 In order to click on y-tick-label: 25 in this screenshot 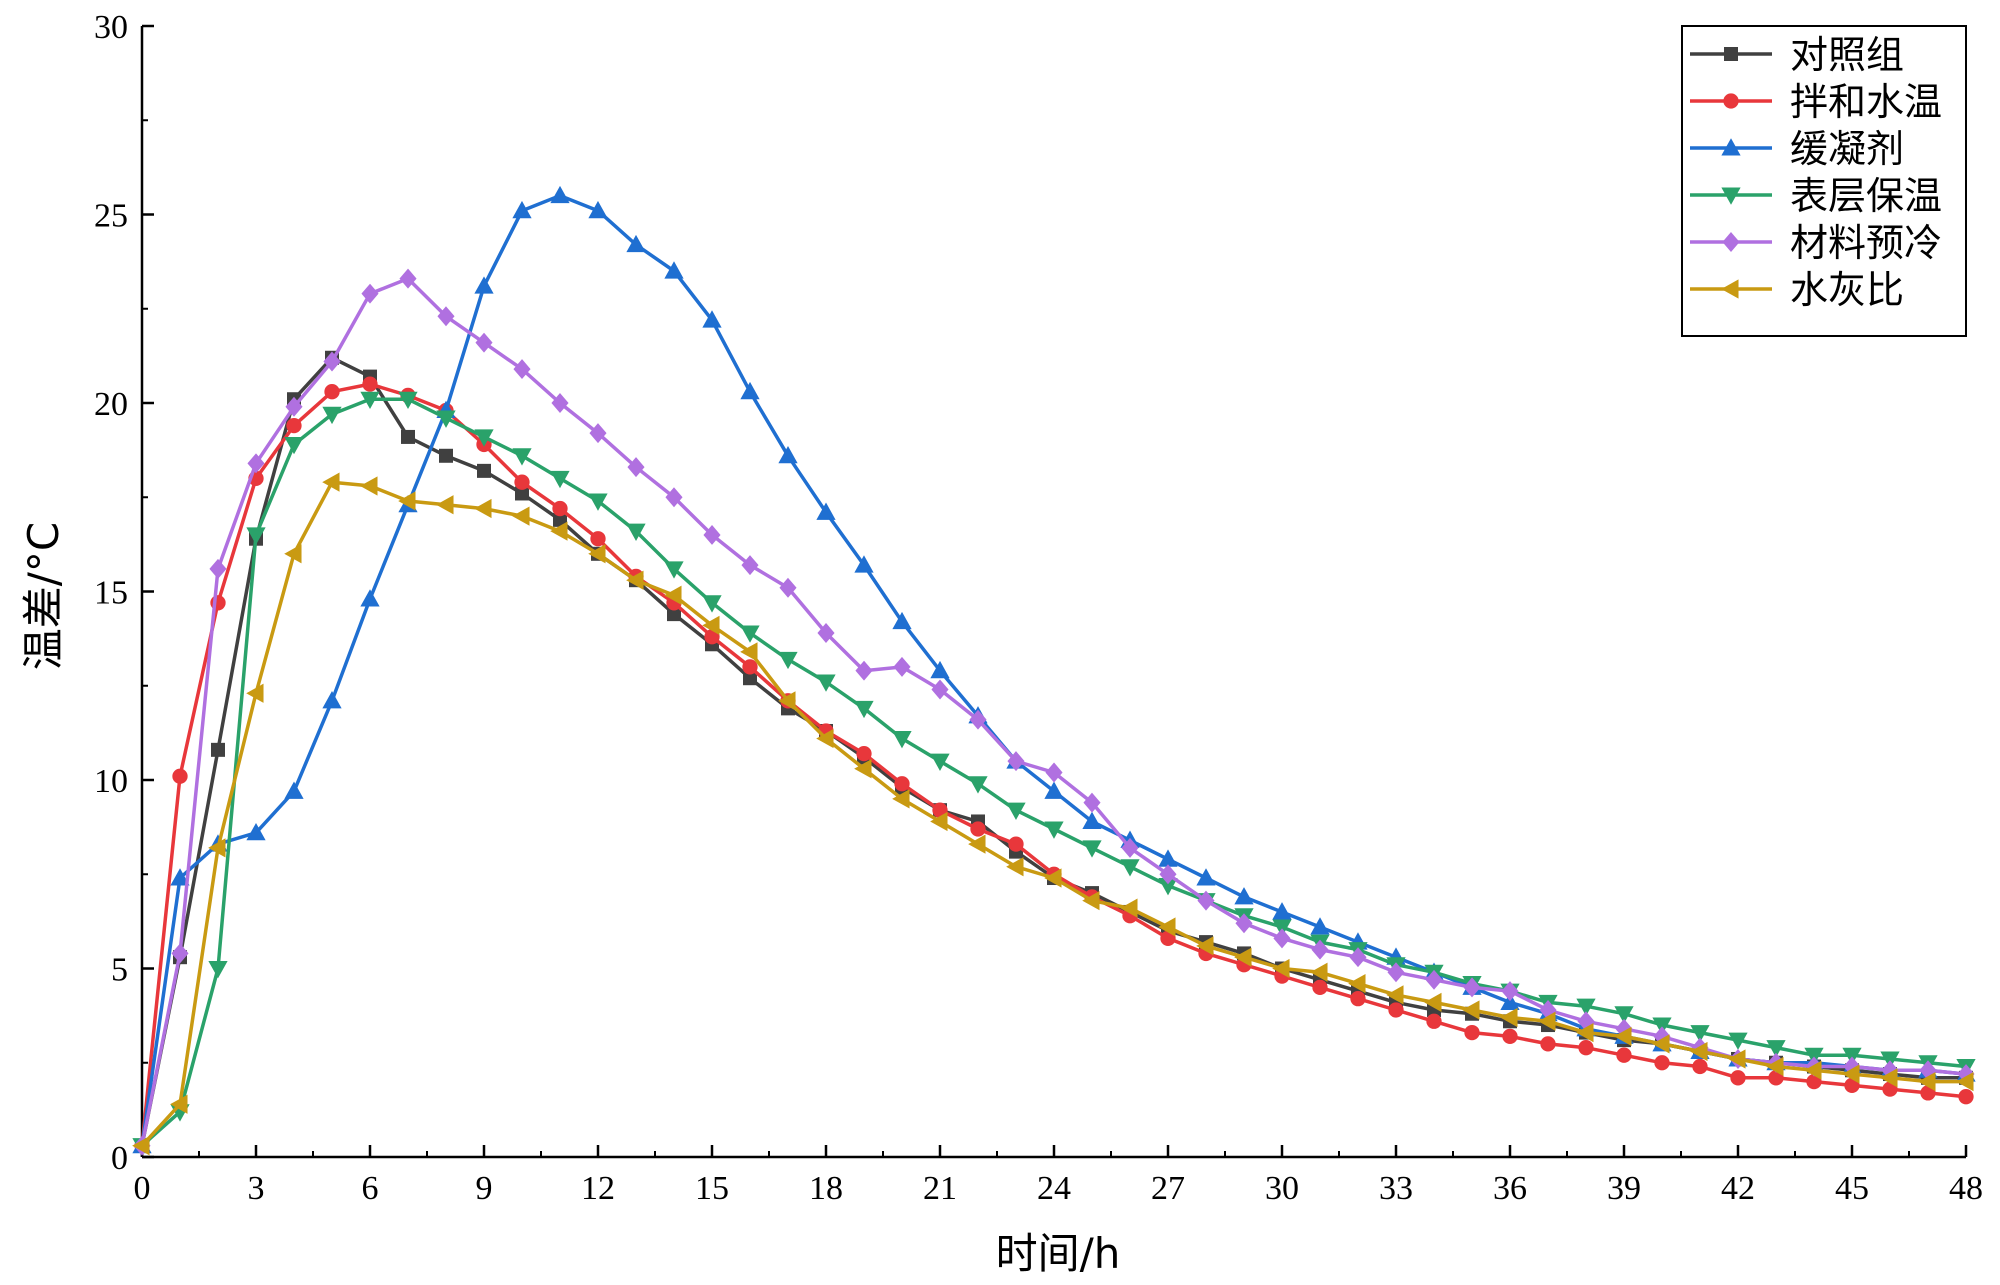, I will do `click(111, 216)`.